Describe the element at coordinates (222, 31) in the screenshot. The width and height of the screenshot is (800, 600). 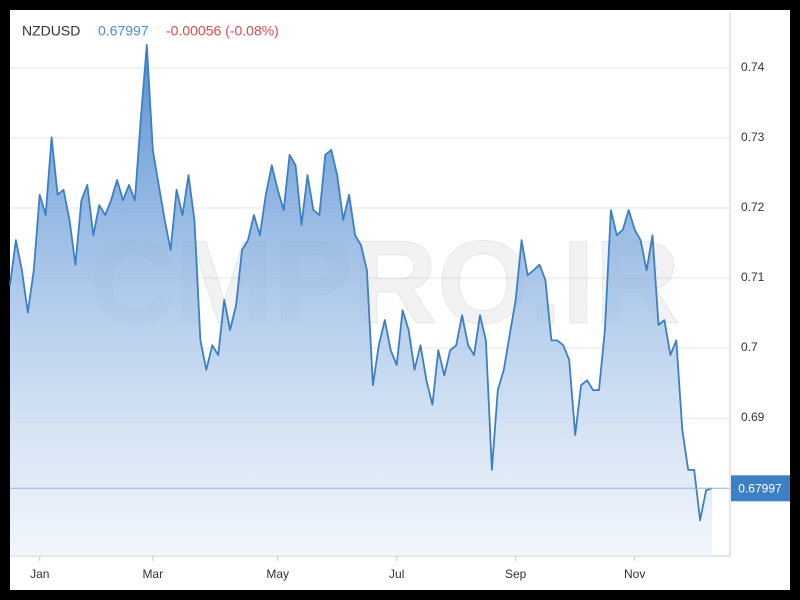
I see `change: -0.00056 (-0.08%)` at that location.